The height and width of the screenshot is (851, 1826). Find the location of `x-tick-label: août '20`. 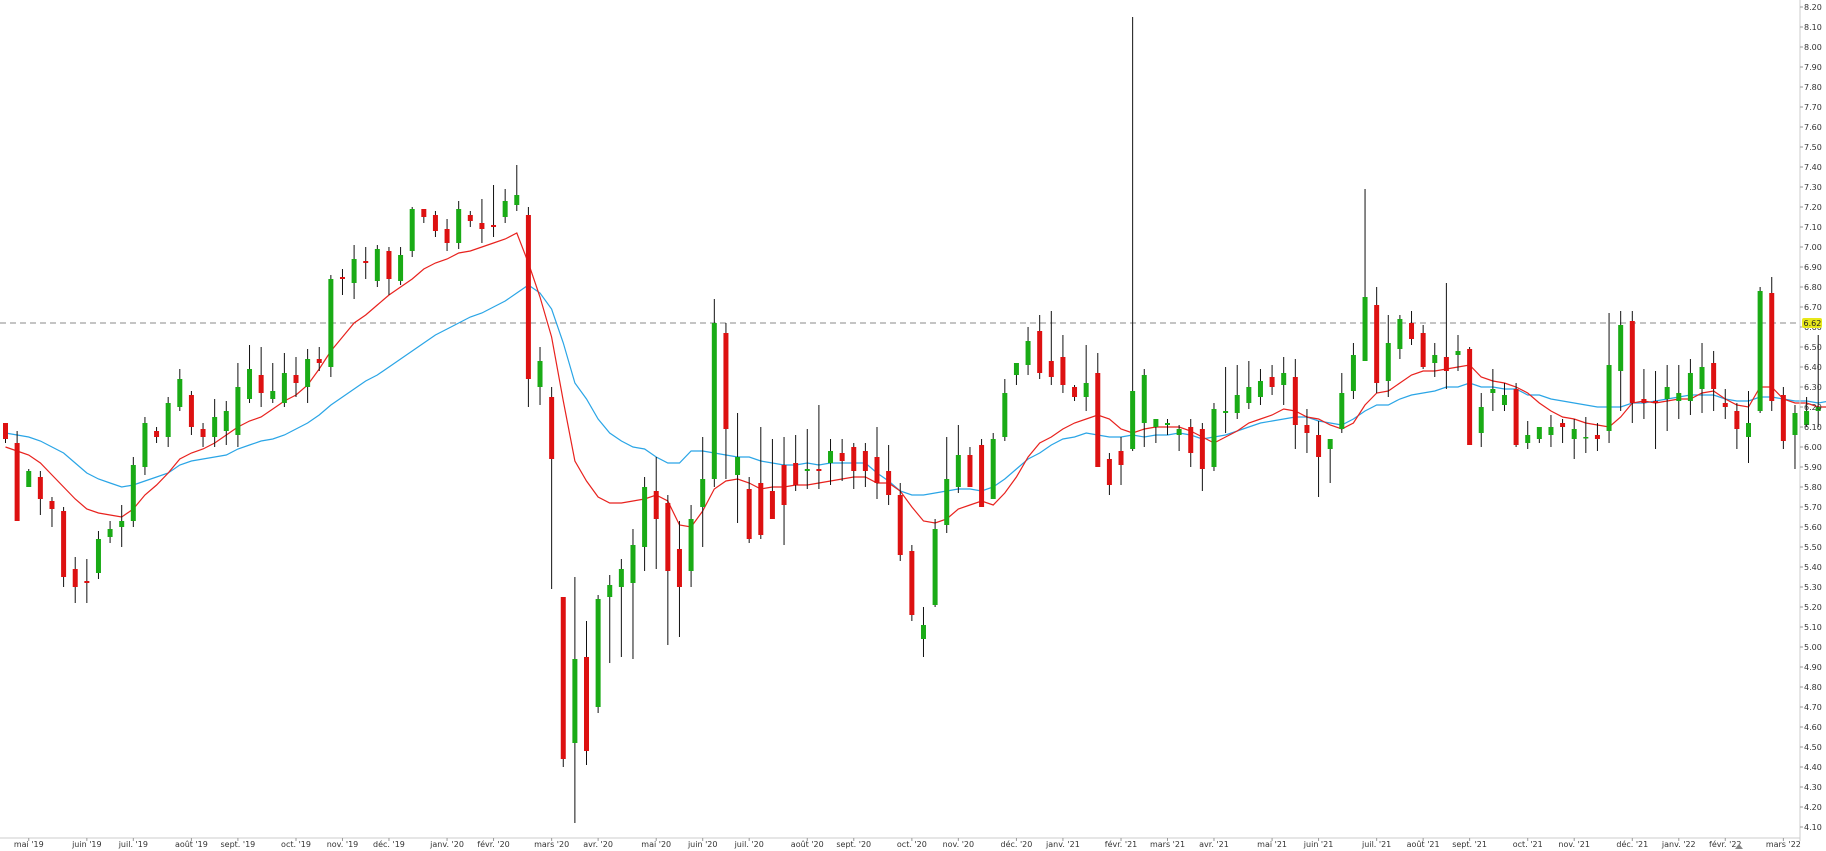

x-tick-label: août '20 is located at coordinates (807, 844).